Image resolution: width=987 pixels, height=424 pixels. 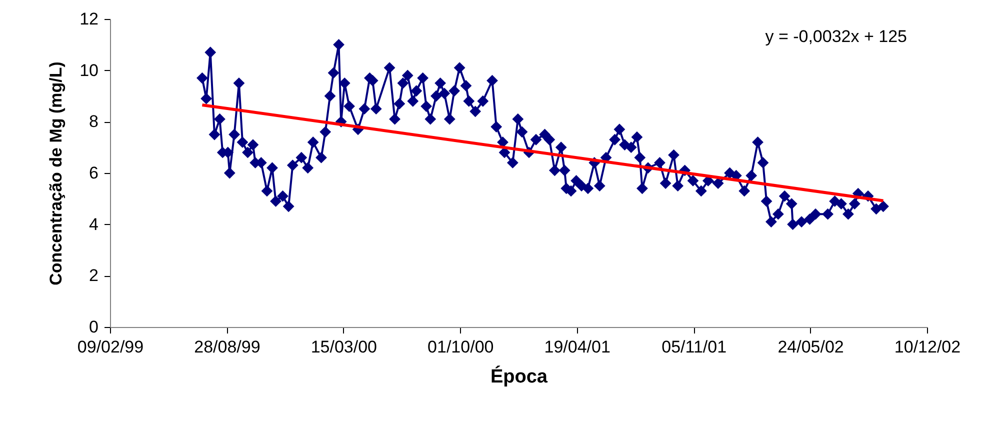 What do you see at coordinates (519, 377) in the screenshot?
I see `x-axis-title: Época` at bounding box center [519, 377].